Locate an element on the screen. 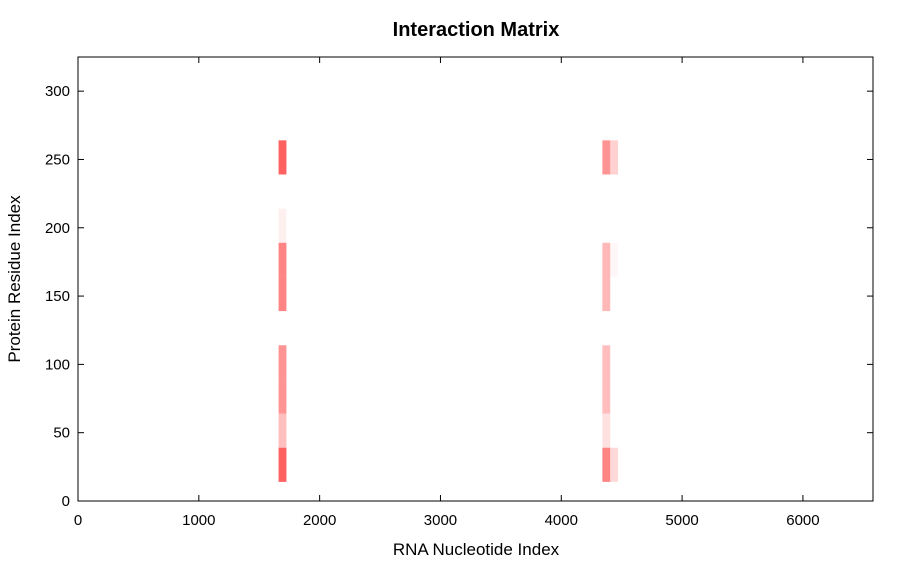  y-tick-label: 100 is located at coordinates (57, 364).